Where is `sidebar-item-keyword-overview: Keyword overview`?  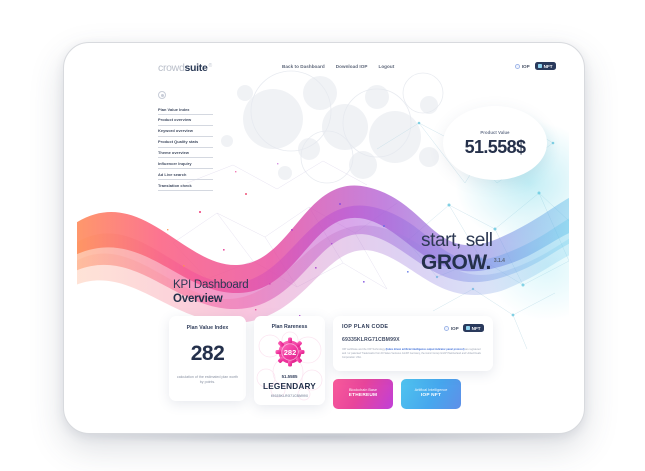 sidebar-item-keyword-overview: Keyword overview is located at coordinates (185, 131).